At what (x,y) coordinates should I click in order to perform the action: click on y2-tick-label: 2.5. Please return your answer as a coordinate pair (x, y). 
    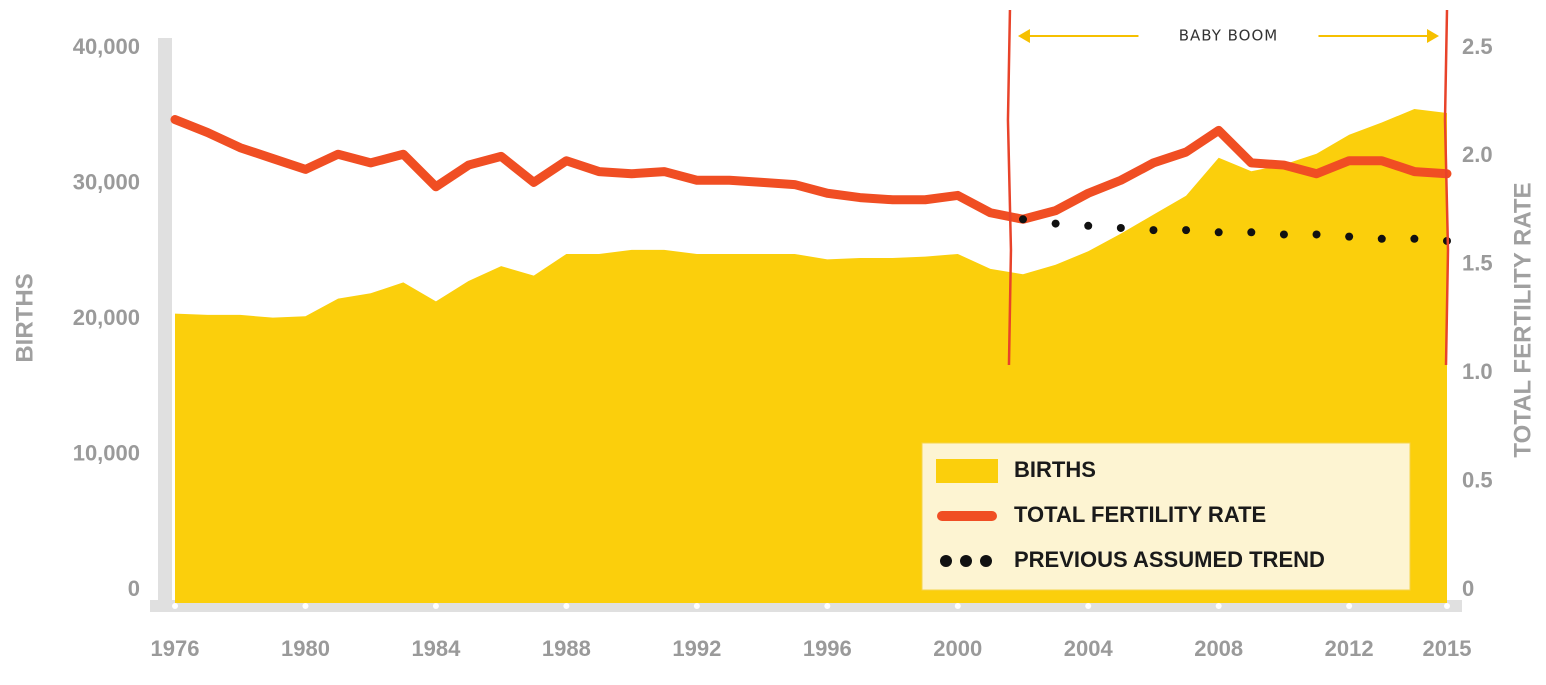
    Looking at the image, I should click on (1477, 46).